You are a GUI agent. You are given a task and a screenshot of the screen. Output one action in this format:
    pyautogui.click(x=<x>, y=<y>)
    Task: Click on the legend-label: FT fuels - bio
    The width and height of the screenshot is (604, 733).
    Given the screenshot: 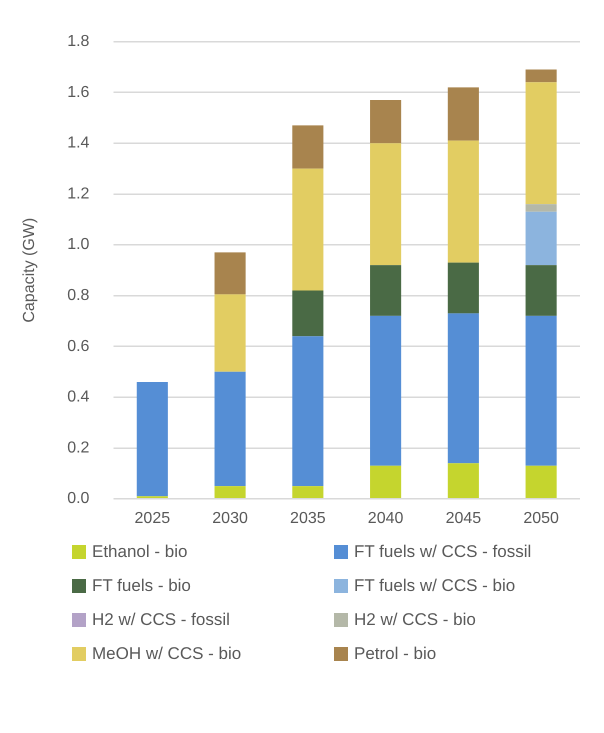 What is the action you would take?
    pyautogui.click(x=141, y=586)
    